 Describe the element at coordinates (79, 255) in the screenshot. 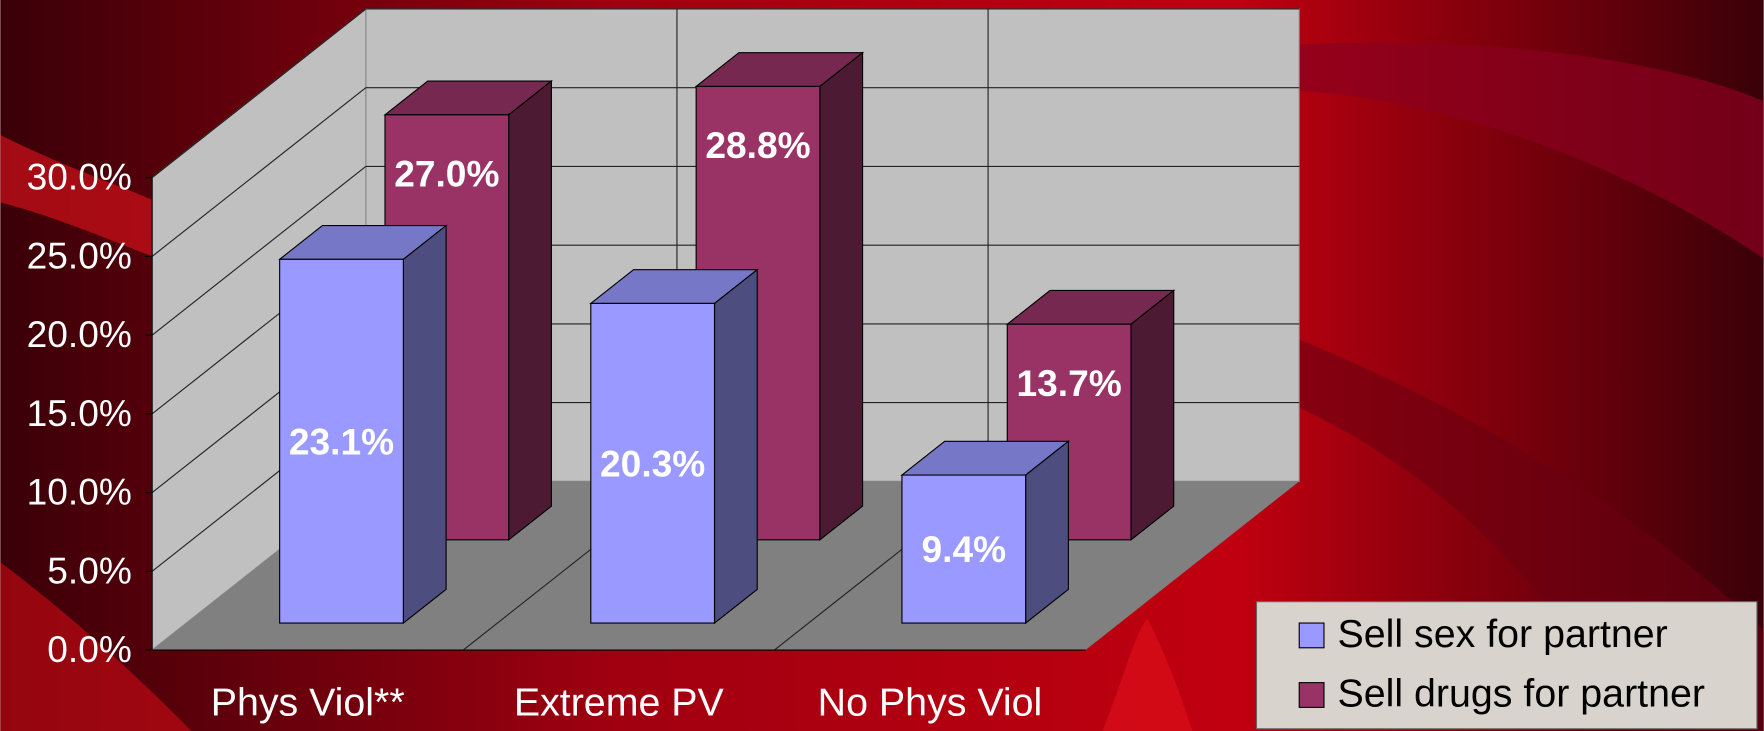

I see `y-tick-label: 25.0%` at that location.